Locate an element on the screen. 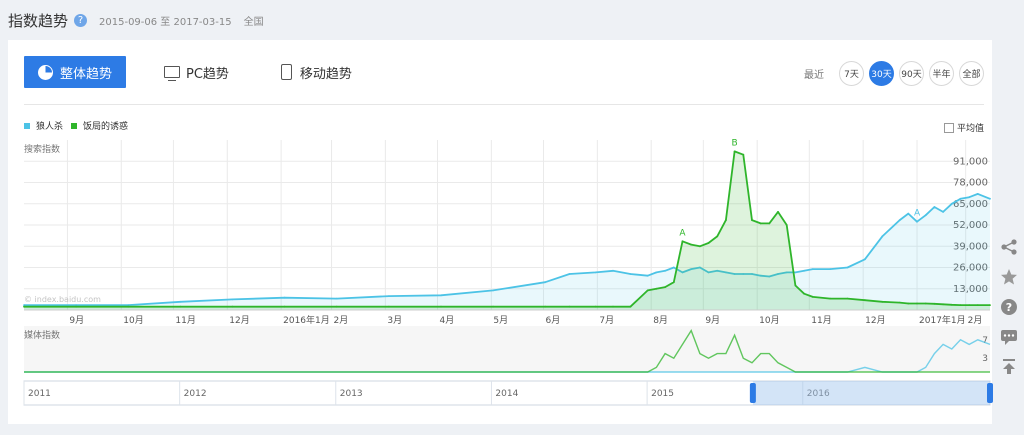 The image size is (1024, 435). average-toggle: 平均值 is located at coordinates (963, 127).